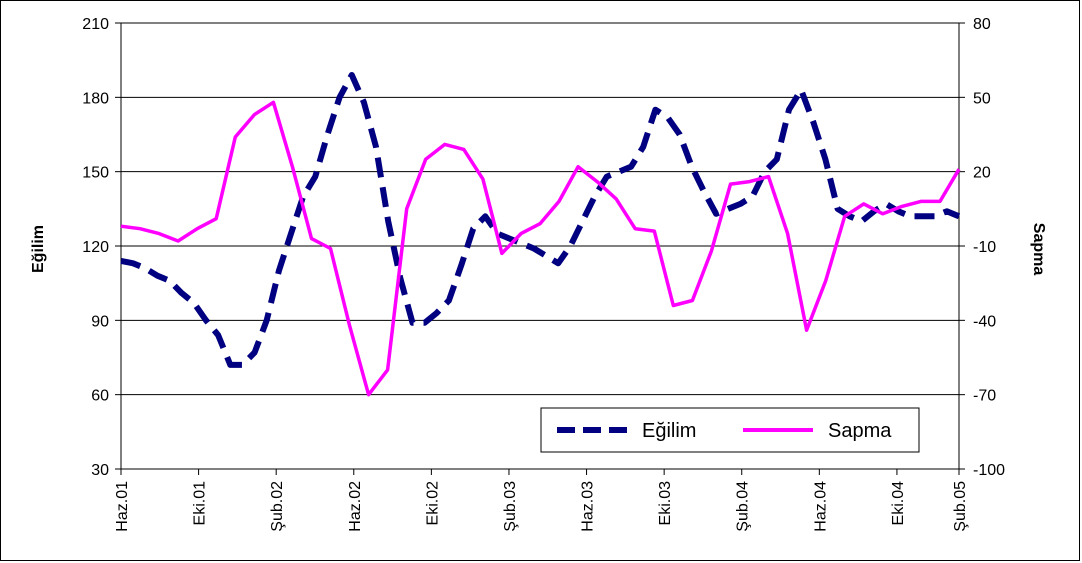 The width and height of the screenshot is (1082, 563). I want to click on left-tick-label: 120, so click(95, 247).